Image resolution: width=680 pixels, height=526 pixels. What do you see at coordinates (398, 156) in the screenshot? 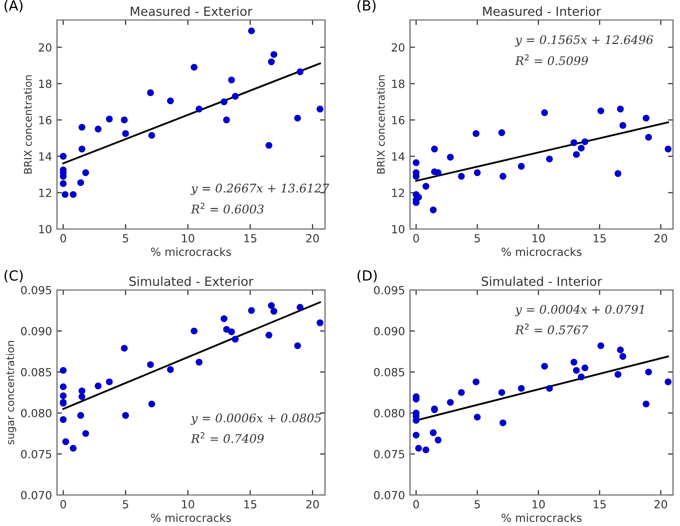
I see `y-tick-label: 14` at bounding box center [398, 156].